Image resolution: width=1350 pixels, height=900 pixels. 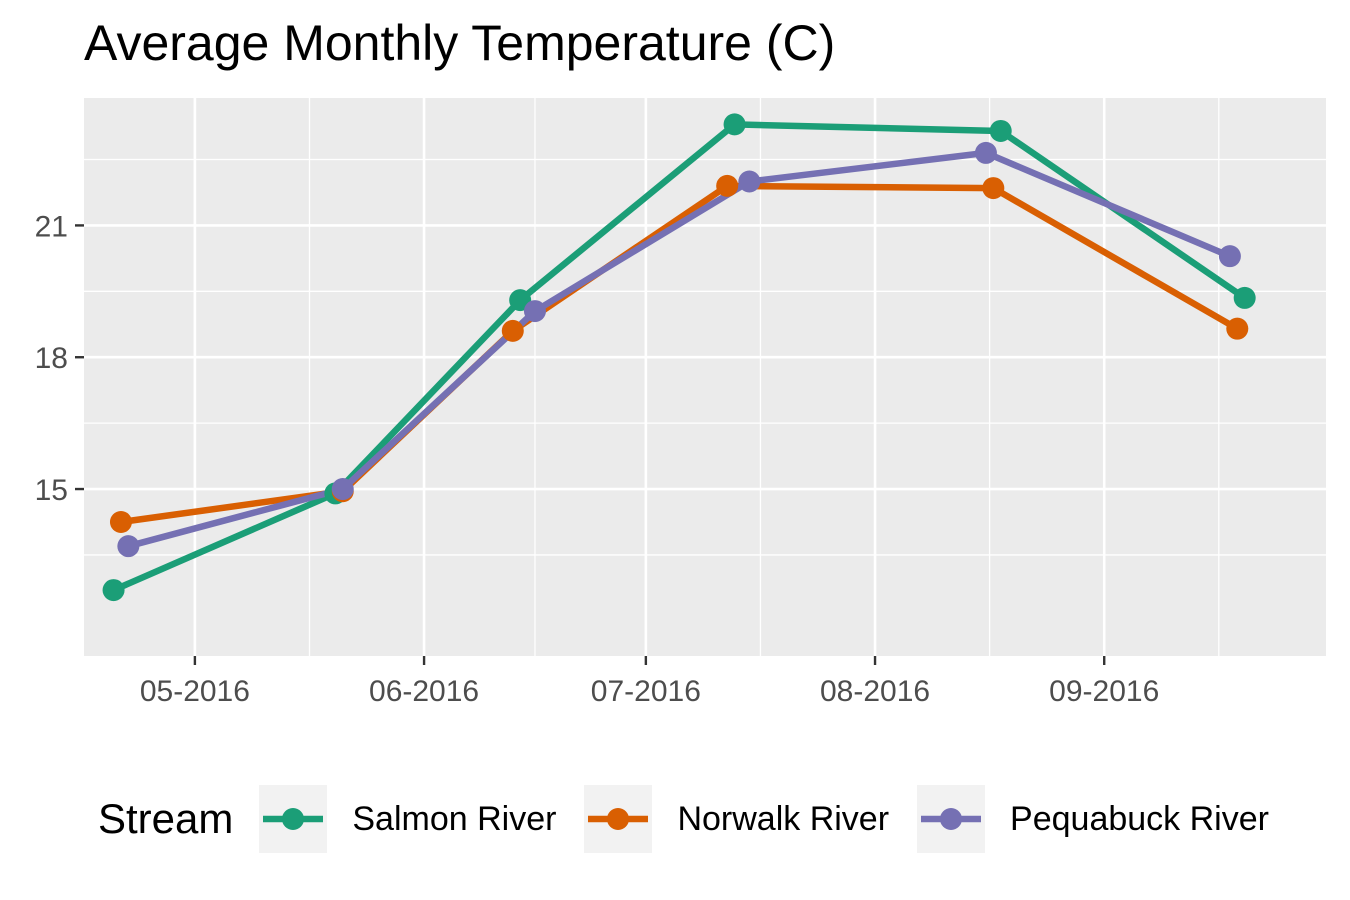 I want to click on legend-item-salmon-river: Salmon River, so click(x=416, y=819).